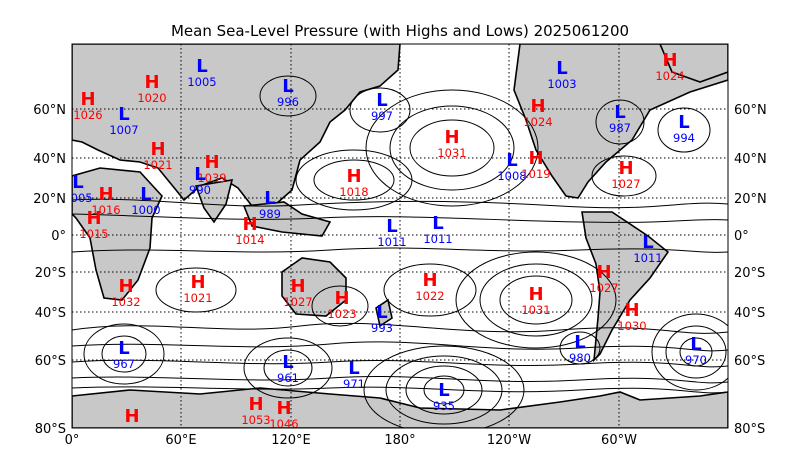 The width and height of the screenshot is (800, 450). What do you see at coordinates (249, 240) in the screenshot?
I see `pressure-value: 1014` at bounding box center [249, 240].